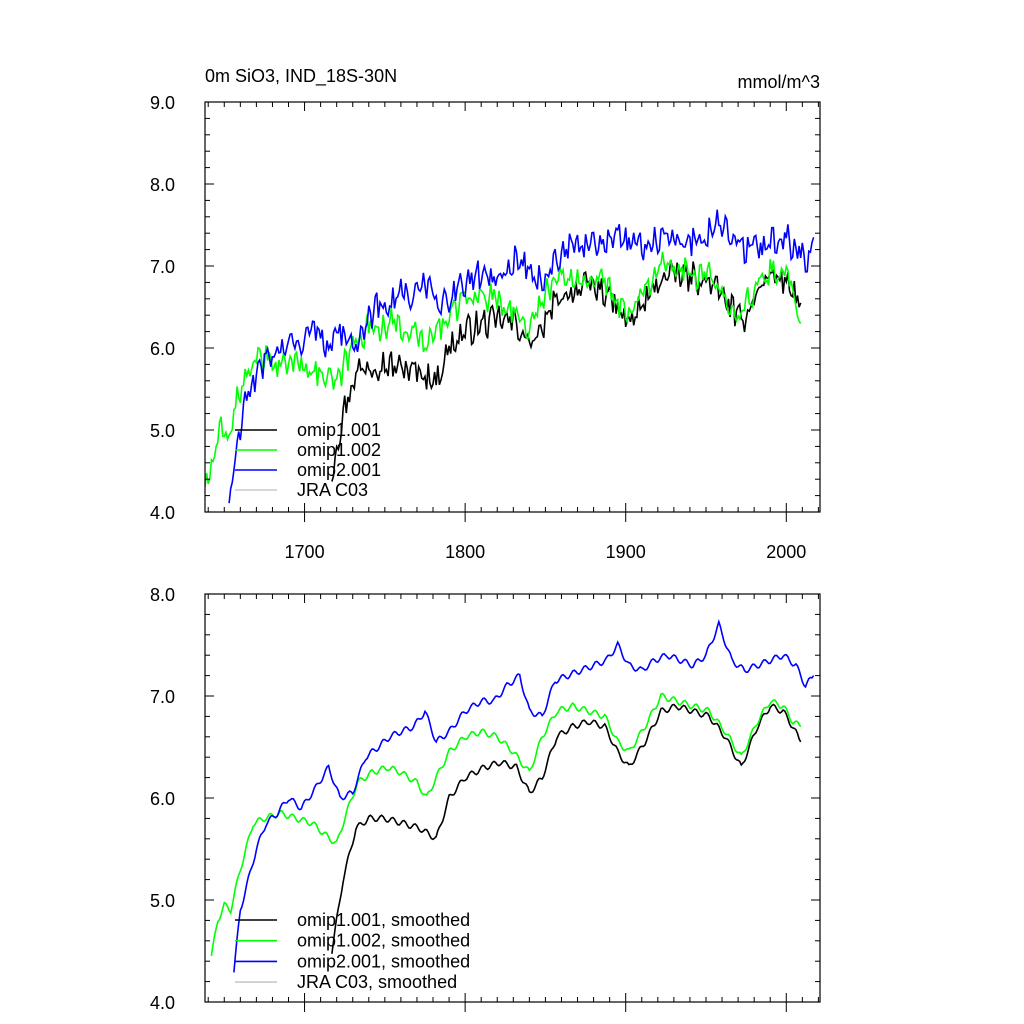 The height and width of the screenshot is (1024, 1024). What do you see at coordinates (305, 552) in the screenshot?
I see `x-tick-label: 1700` at bounding box center [305, 552].